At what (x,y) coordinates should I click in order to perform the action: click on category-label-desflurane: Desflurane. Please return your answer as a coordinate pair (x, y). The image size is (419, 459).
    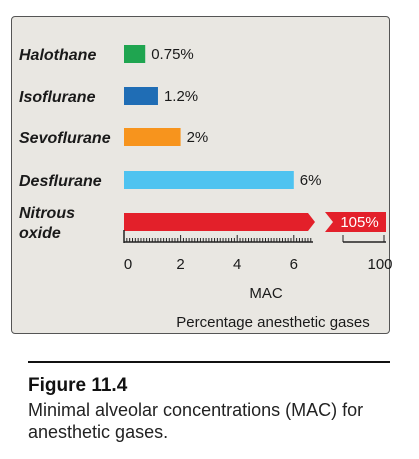
    Looking at the image, I should click on (60, 181).